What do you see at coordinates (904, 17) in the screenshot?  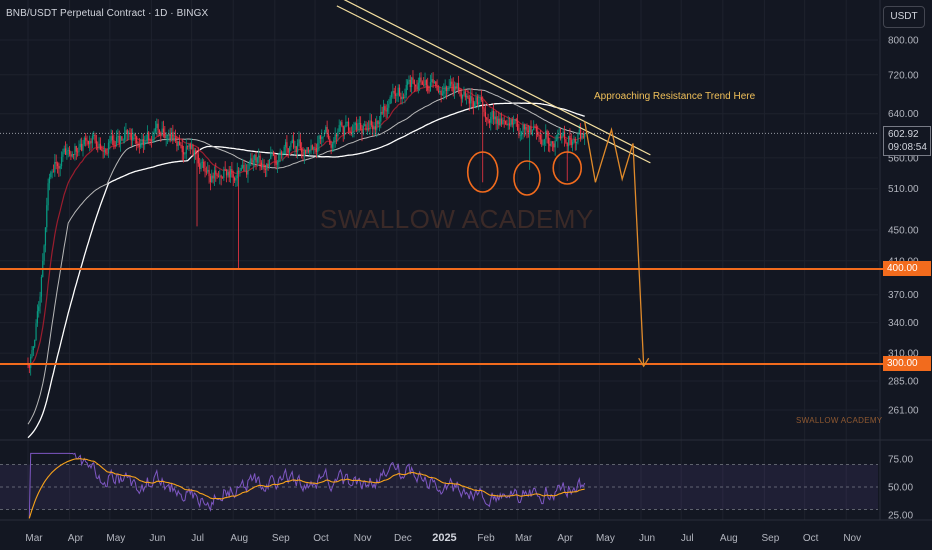 I see `currency-button: USDT` at bounding box center [904, 17].